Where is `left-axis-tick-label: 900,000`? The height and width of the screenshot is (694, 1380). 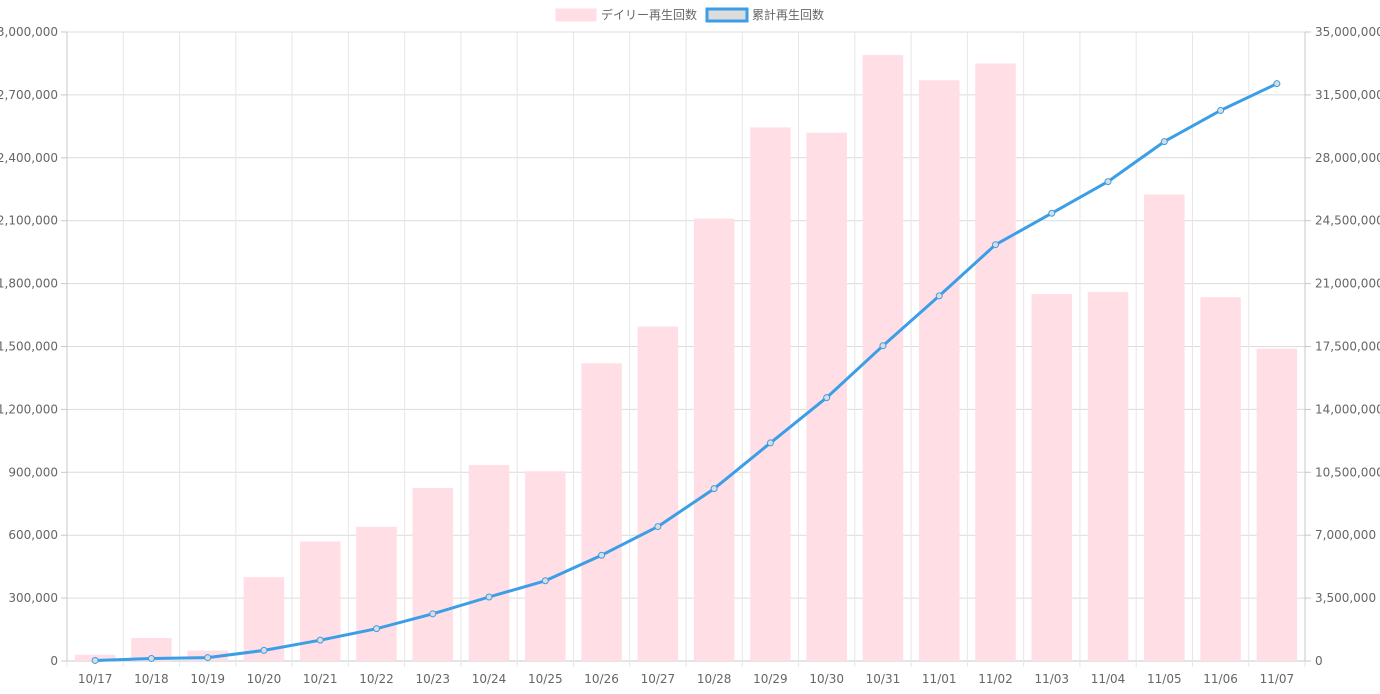
left-axis-tick-label: 900,000 is located at coordinates (33, 472).